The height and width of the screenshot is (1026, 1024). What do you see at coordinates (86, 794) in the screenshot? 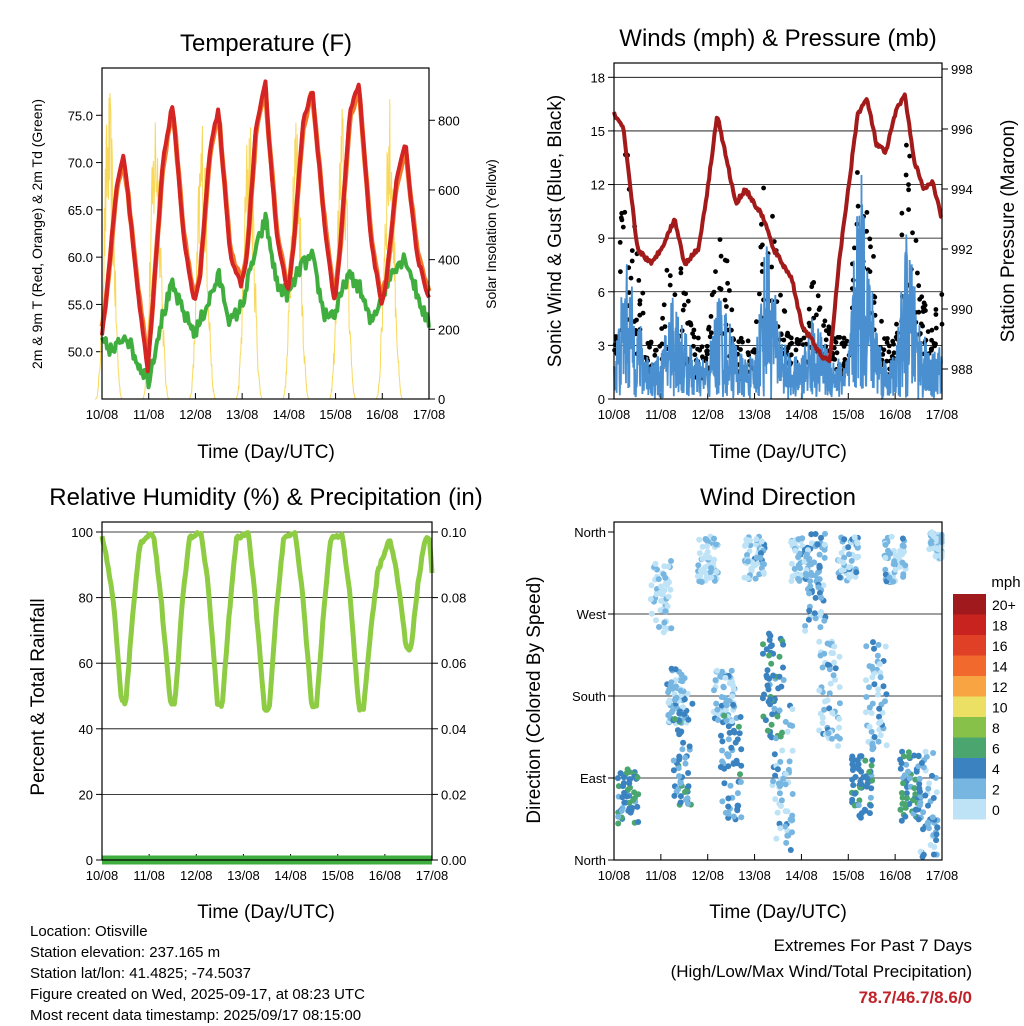
I see `humidity-ytick-label: 20` at bounding box center [86, 794].